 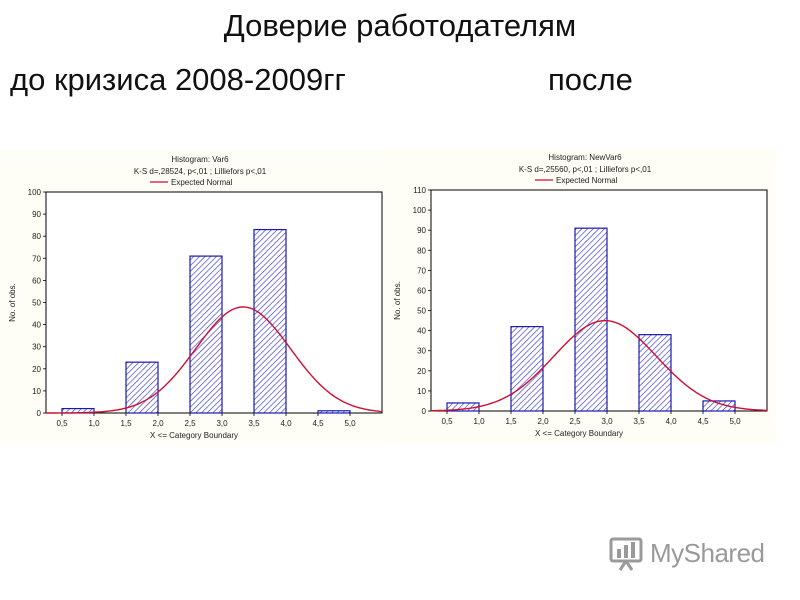 I want to click on chart-title: Histogram: Var6, so click(x=200, y=159).